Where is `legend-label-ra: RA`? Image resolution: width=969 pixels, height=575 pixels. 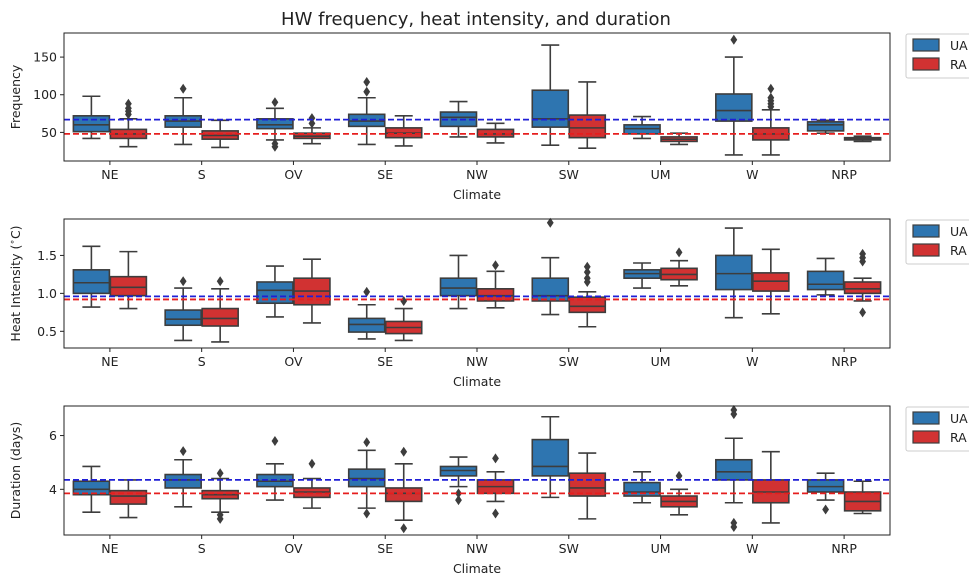 legend-label-ra: RA is located at coordinates (958, 437).